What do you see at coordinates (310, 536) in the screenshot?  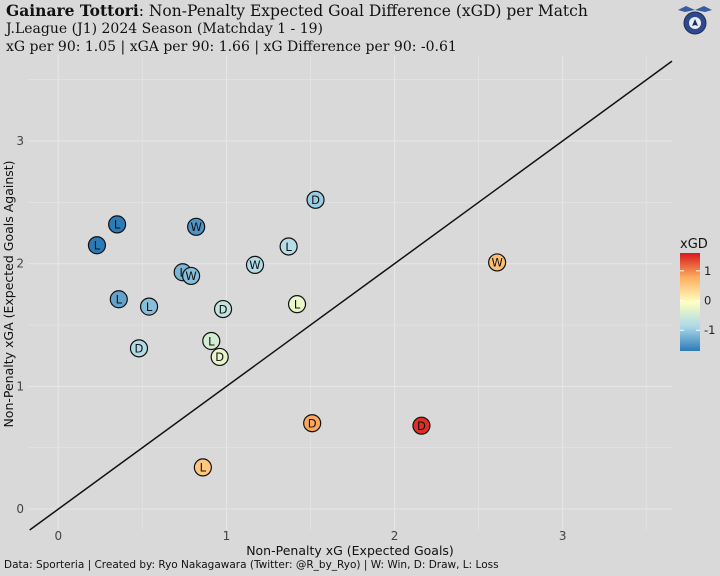 I see `x-axis-ticks: 0 1 2 3` at bounding box center [310, 536].